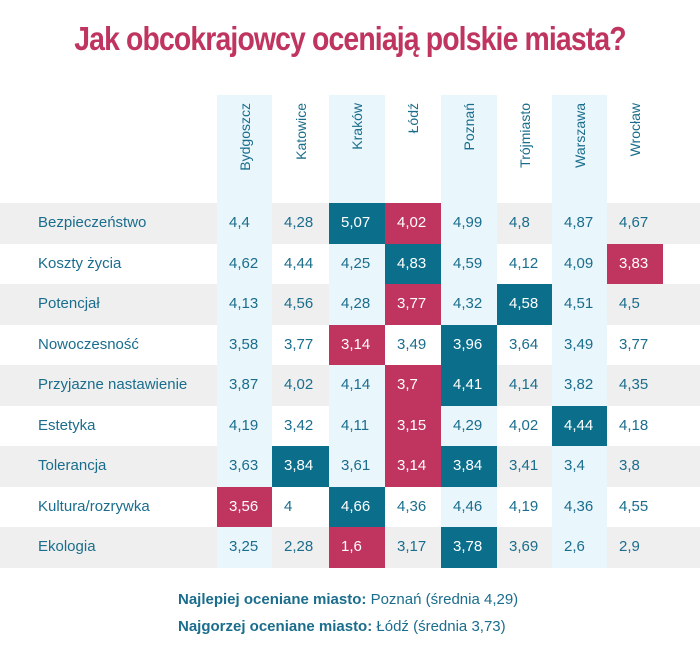  Describe the element at coordinates (413, 147) in the screenshot. I see `column-header: Łódź` at that location.